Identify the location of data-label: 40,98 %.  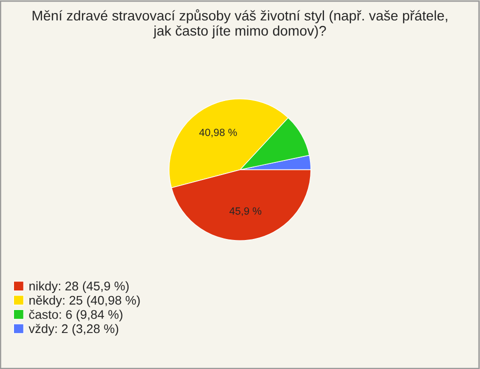
(218, 133).